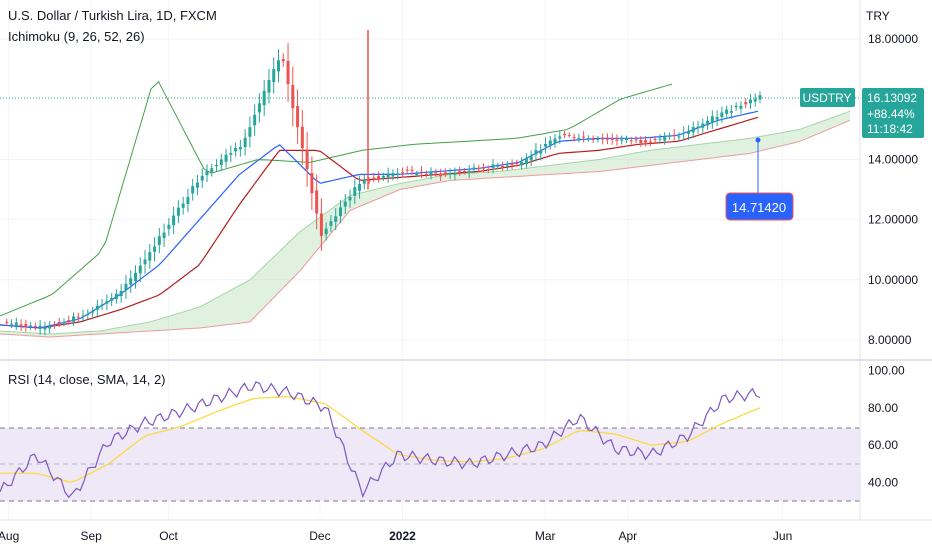 The width and height of the screenshot is (932, 550). I want to click on time-ticks: Aug Sep Oct Dec 2022 Mar Apr Jun, so click(396, 536).